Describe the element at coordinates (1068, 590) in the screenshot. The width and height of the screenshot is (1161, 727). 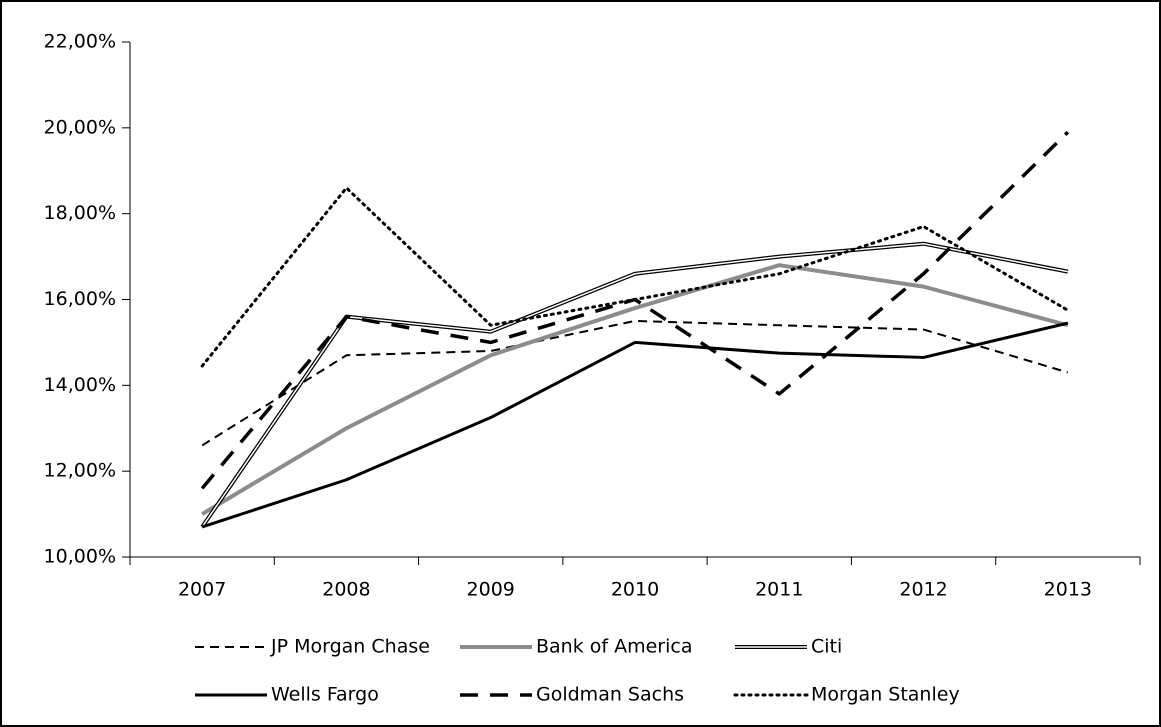
I see `x-tick-label: 2013` at that location.